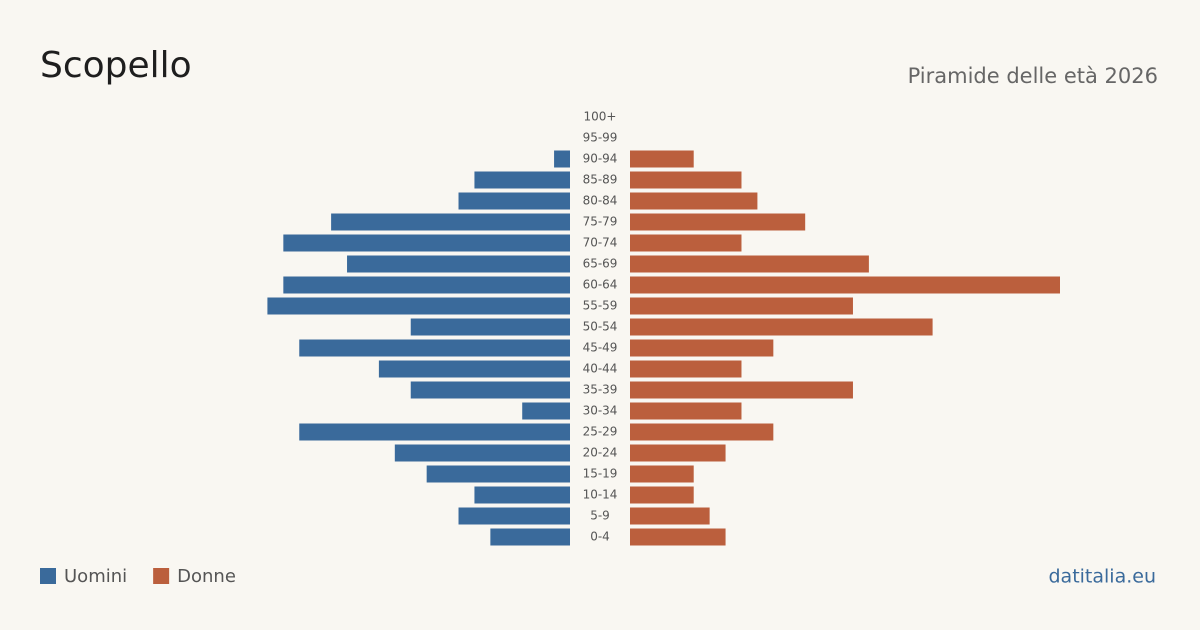  Describe the element at coordinates (600, 138) in the screenshot. I see `age-label: 95-99` at that location.